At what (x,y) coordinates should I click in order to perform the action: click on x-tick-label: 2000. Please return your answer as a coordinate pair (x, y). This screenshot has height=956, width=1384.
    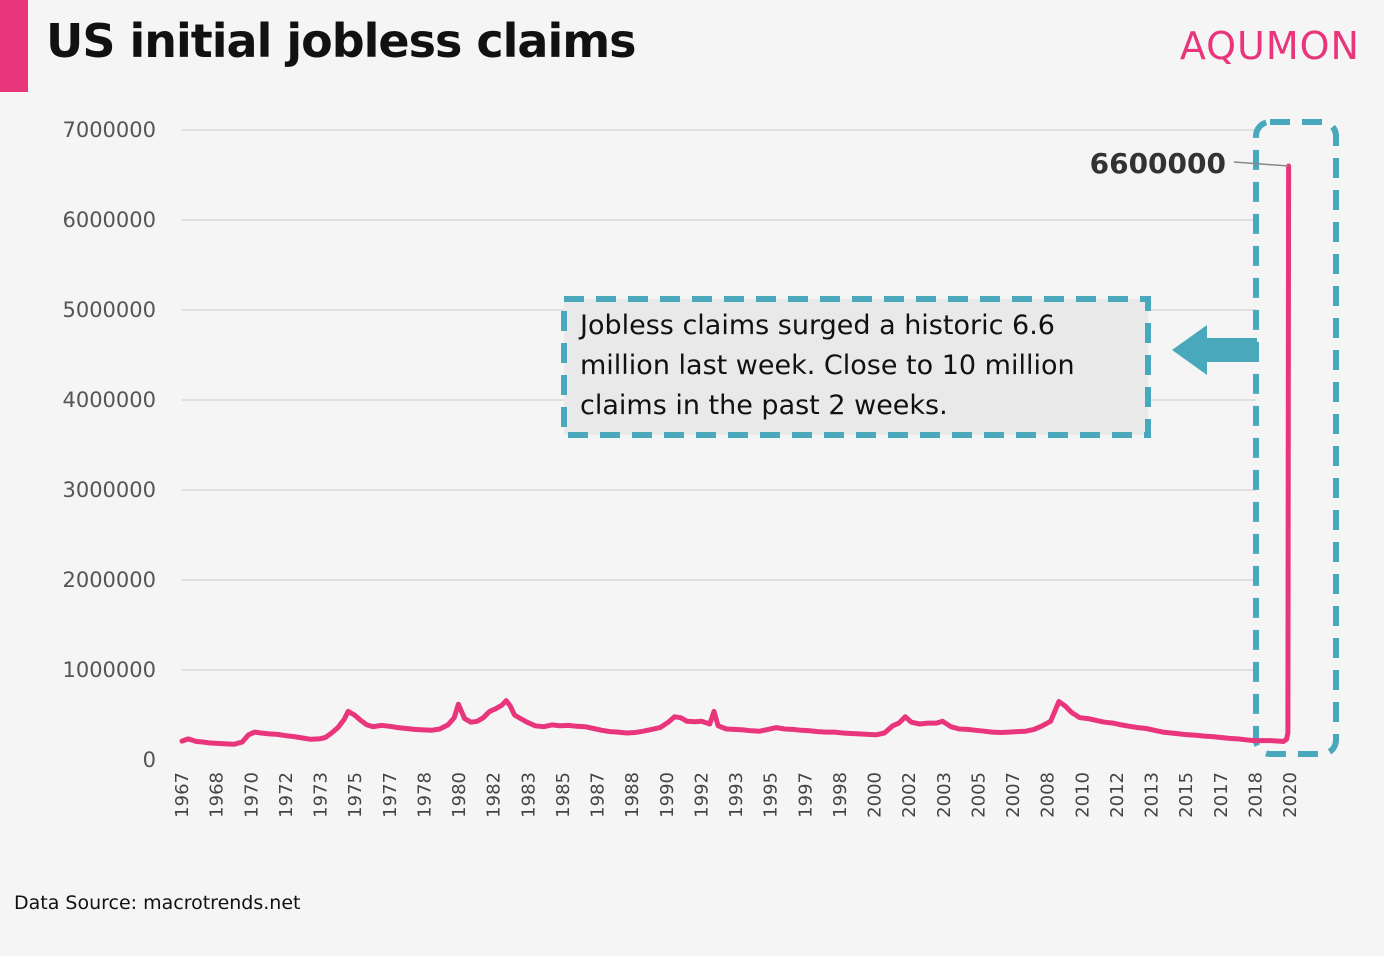
    Looking at the image, I should click on (875, 795).